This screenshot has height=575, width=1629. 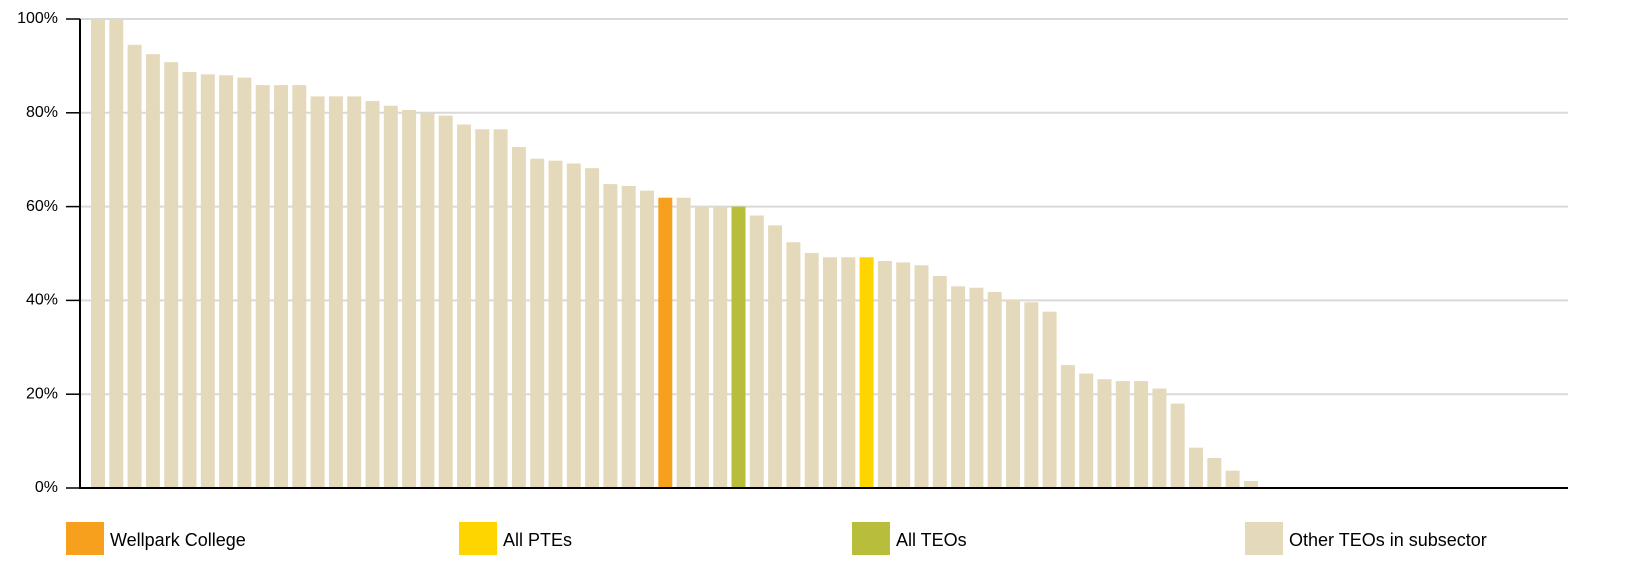 What do you see at coordinates (1388, 540) in the screenshot?
I see `legend-label: Other TEOs in subsector` at bounding box center [1388, 540].